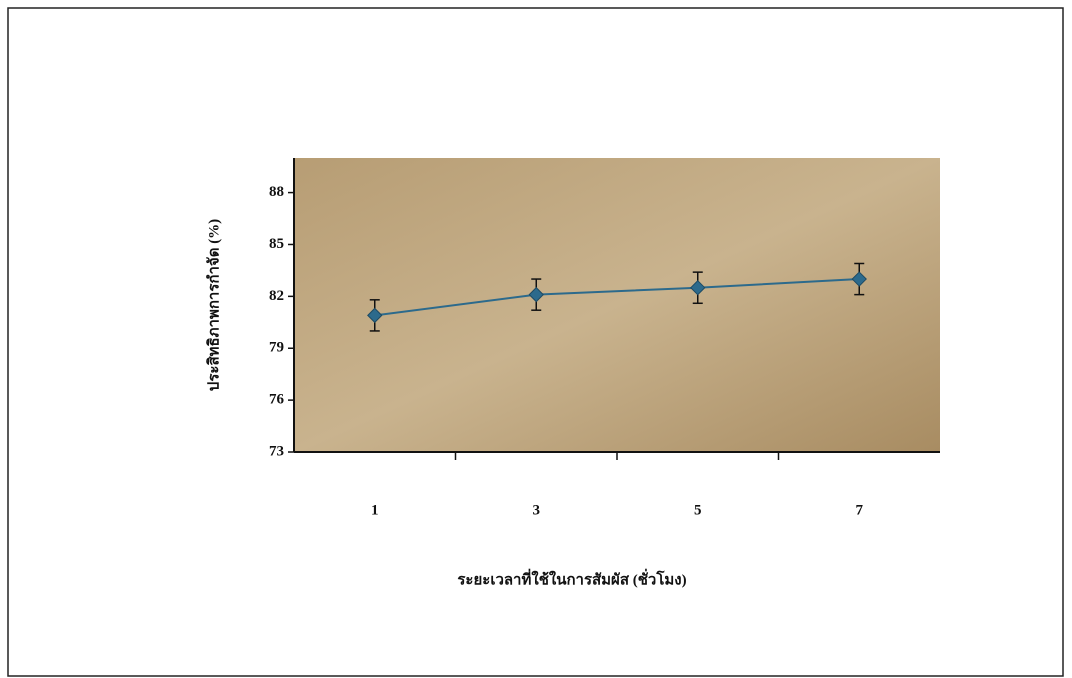 This screenshot has height=678, width=1072. Describe the element at coordinates (698, 510) in the screenshot. I see `x-tick-label: 5` at that location.